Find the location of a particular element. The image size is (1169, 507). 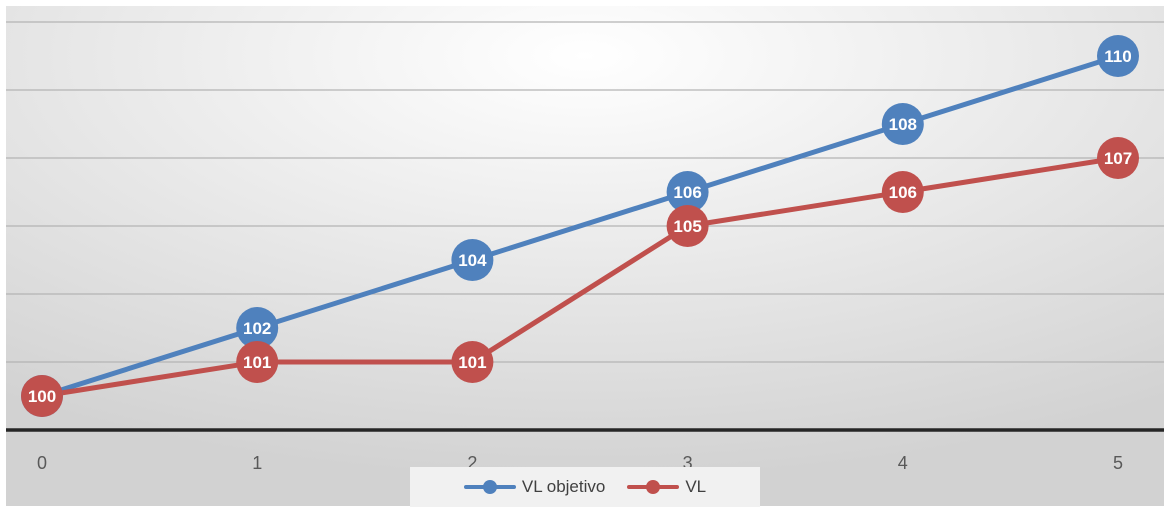

x-tick-label: 1 is located at coordinates (257, 463).